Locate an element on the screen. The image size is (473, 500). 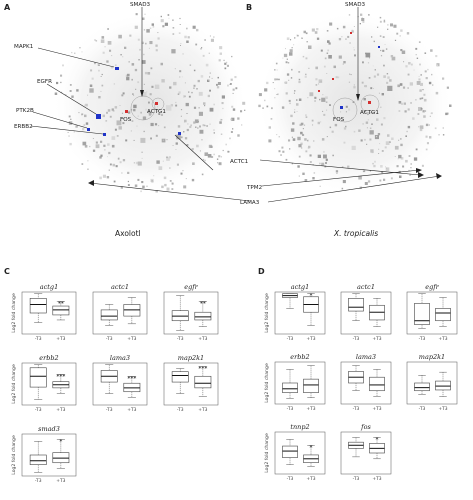
significance-marker: ** is located at coordinates (203, 303).